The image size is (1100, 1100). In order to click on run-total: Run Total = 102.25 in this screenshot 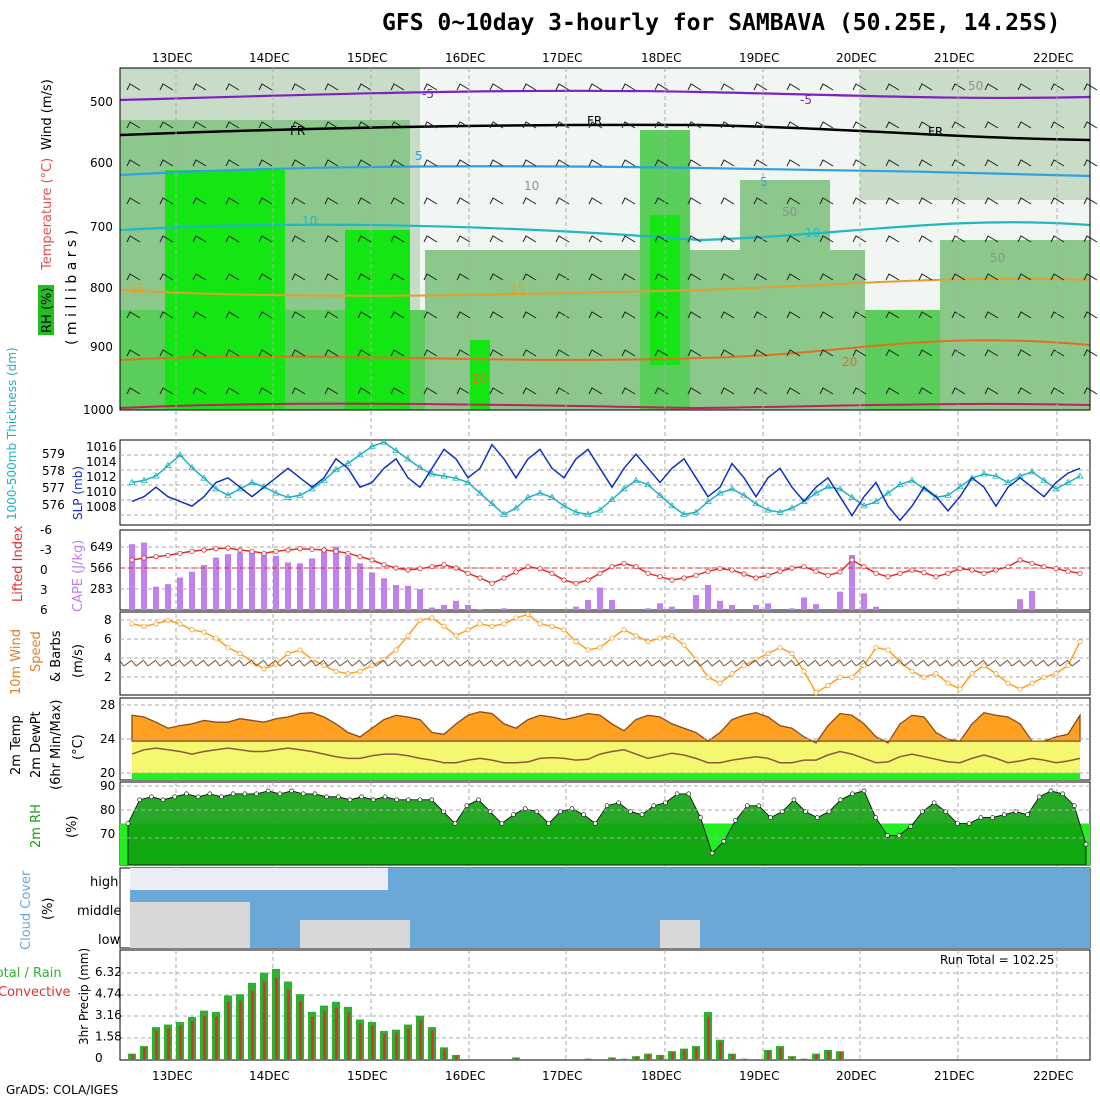, I will do `click(997, 960)`.